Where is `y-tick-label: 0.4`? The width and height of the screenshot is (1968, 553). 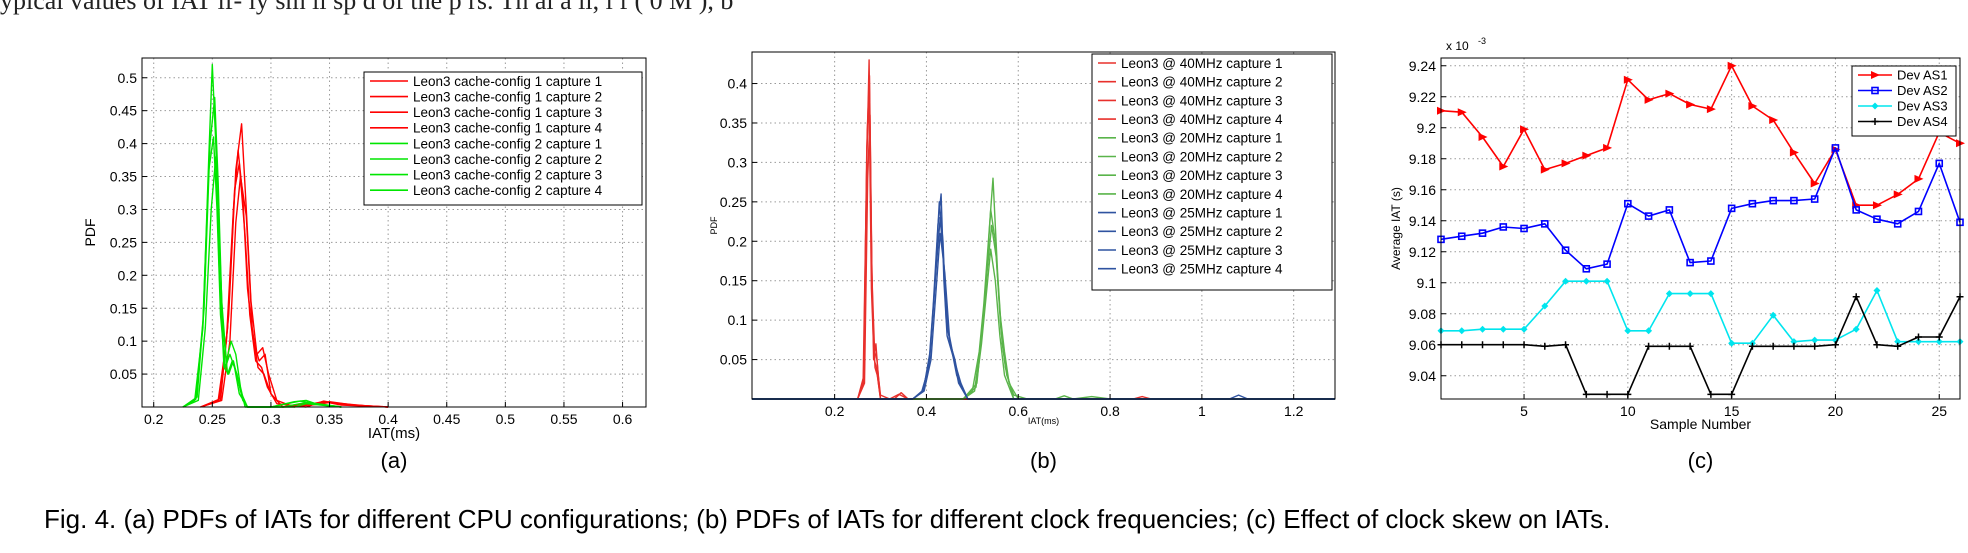 y-tick-label: 0.4 is located at coordinates (128, 144).